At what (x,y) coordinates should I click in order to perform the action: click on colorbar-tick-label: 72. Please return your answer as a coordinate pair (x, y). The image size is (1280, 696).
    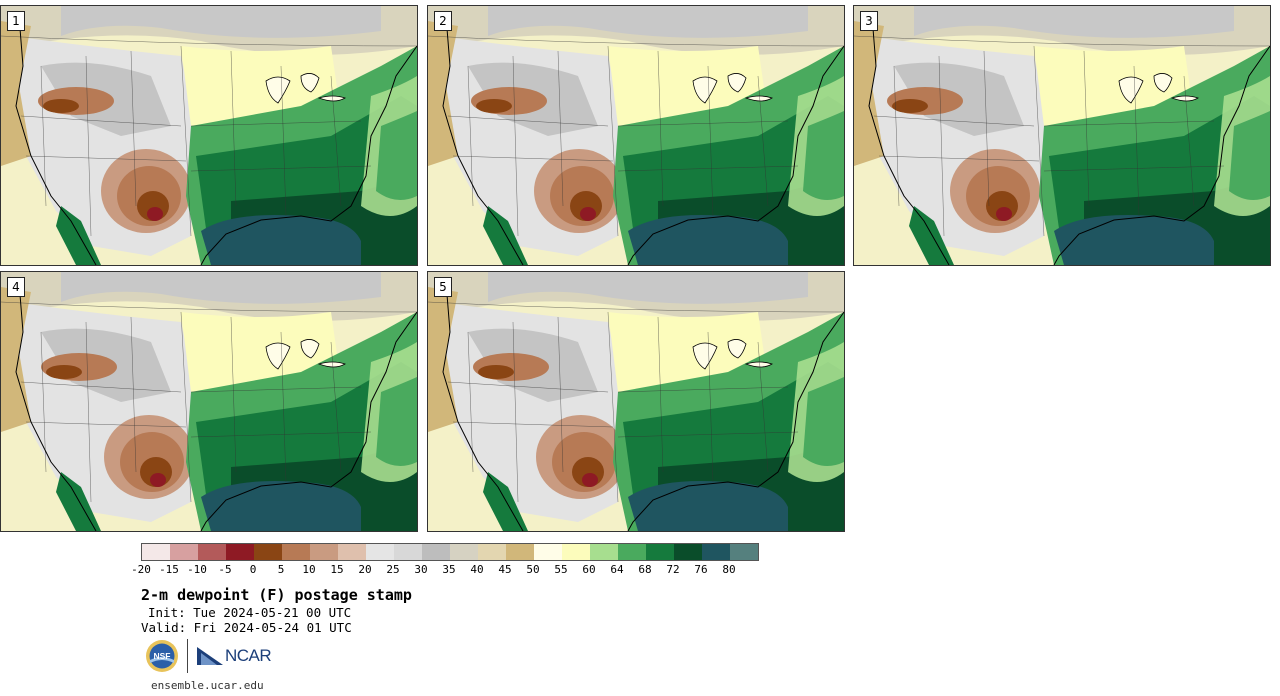
    Looking at the image, I should click on (673, 569).